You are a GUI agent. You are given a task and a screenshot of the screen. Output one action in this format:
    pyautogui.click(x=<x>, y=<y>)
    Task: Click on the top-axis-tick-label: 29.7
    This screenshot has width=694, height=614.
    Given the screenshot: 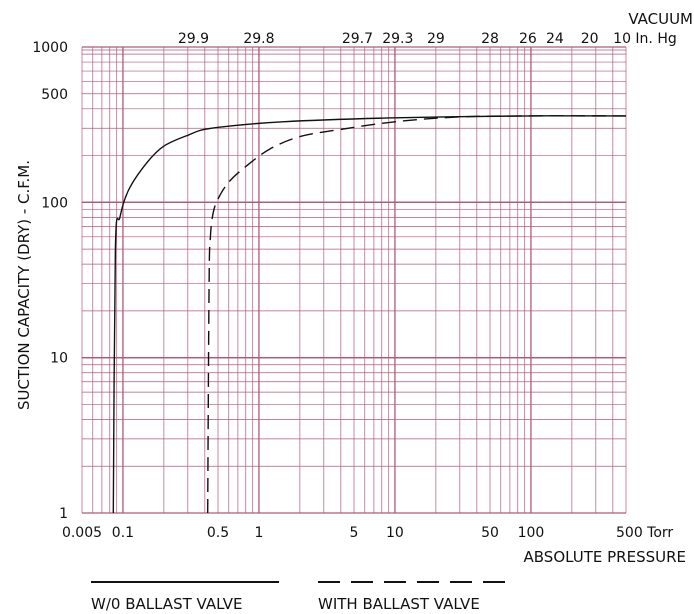 What is the action you would take?
    pyautogui.click(x=357, y=39)
    